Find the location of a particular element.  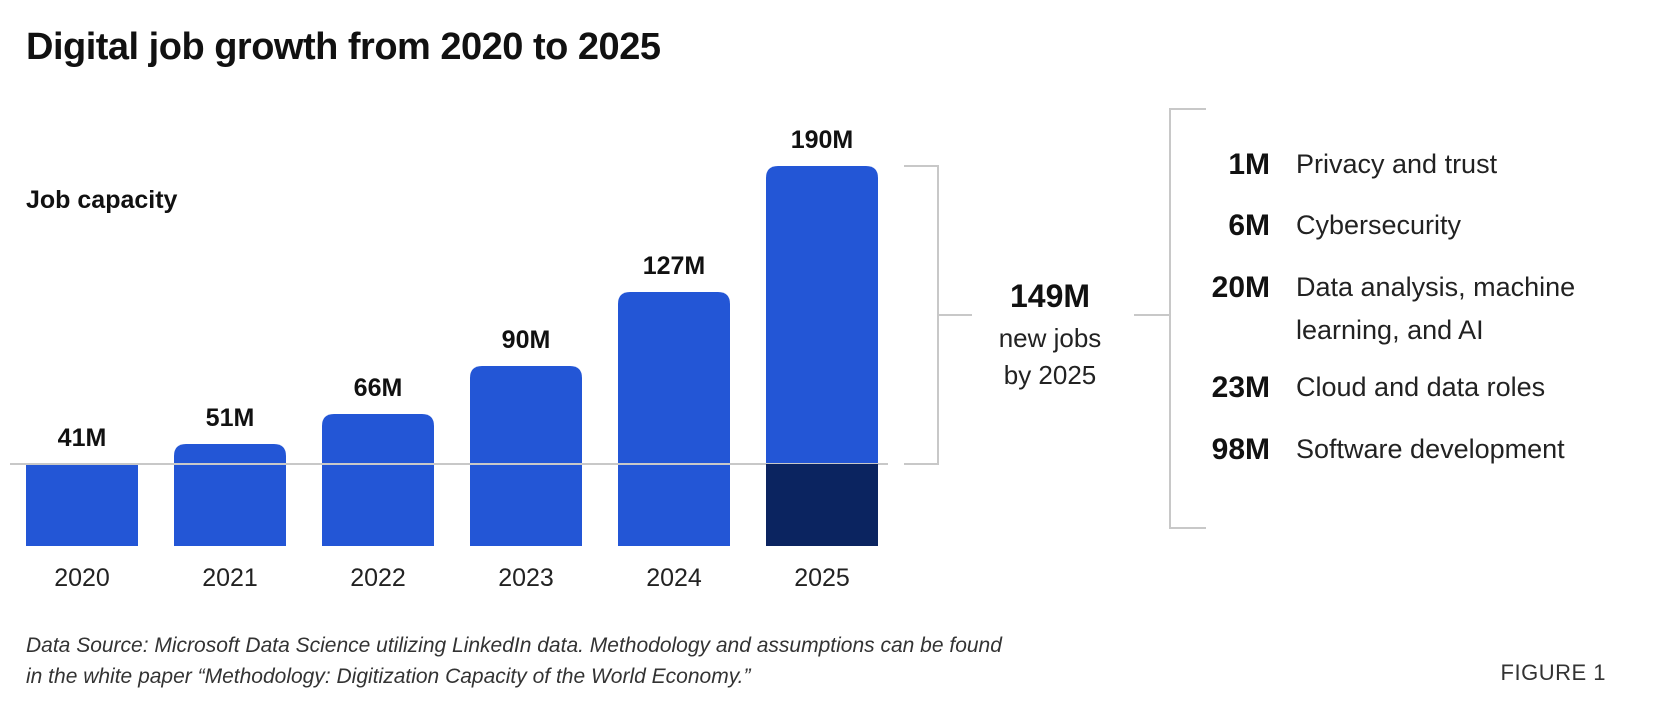

bar-2021 is located at coordinates (230, 495).